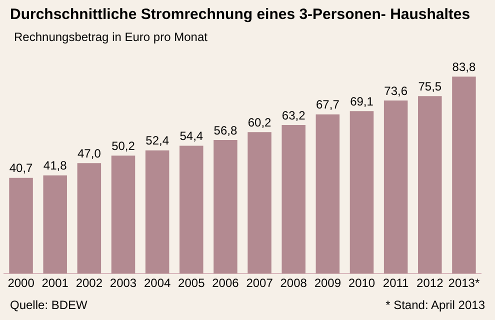  Describe the element at coordinates (49, 305) in the screenshot. I see `source-note: Quelle: BDEW` at that location.